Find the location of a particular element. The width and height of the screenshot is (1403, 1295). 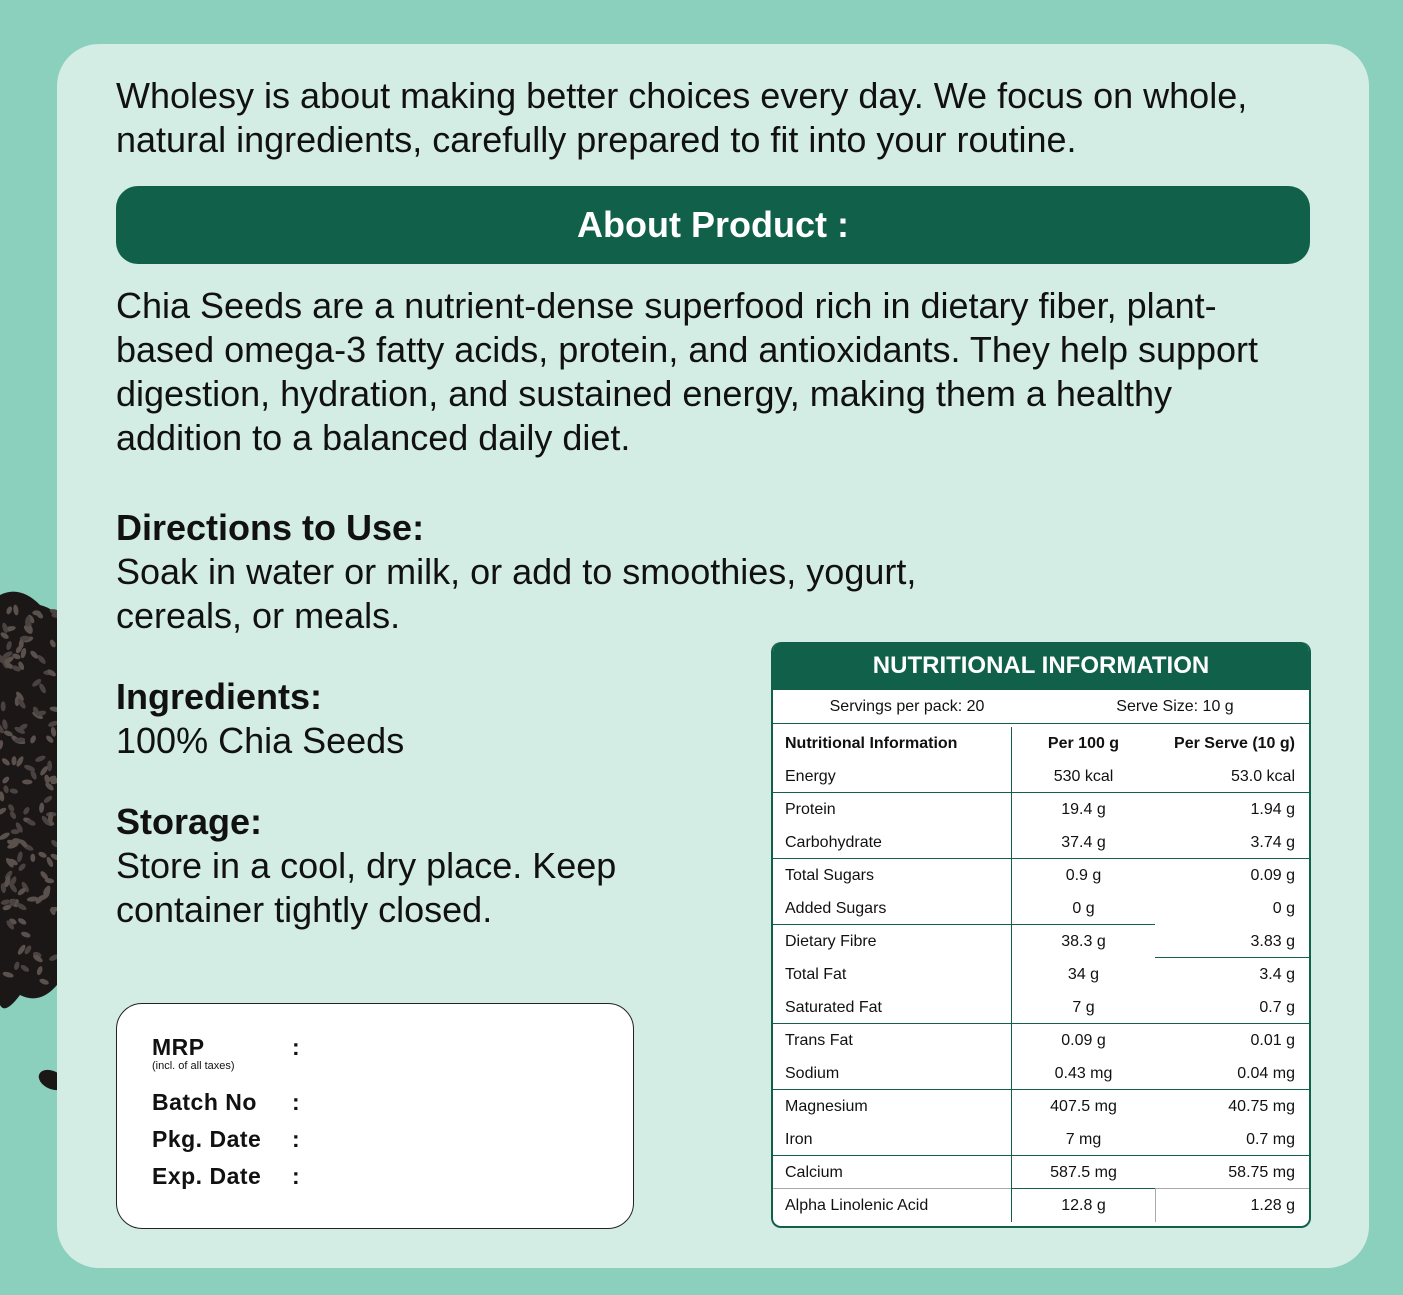

per-100g-value: 38.3 g is located at coordinates (1083, 941).